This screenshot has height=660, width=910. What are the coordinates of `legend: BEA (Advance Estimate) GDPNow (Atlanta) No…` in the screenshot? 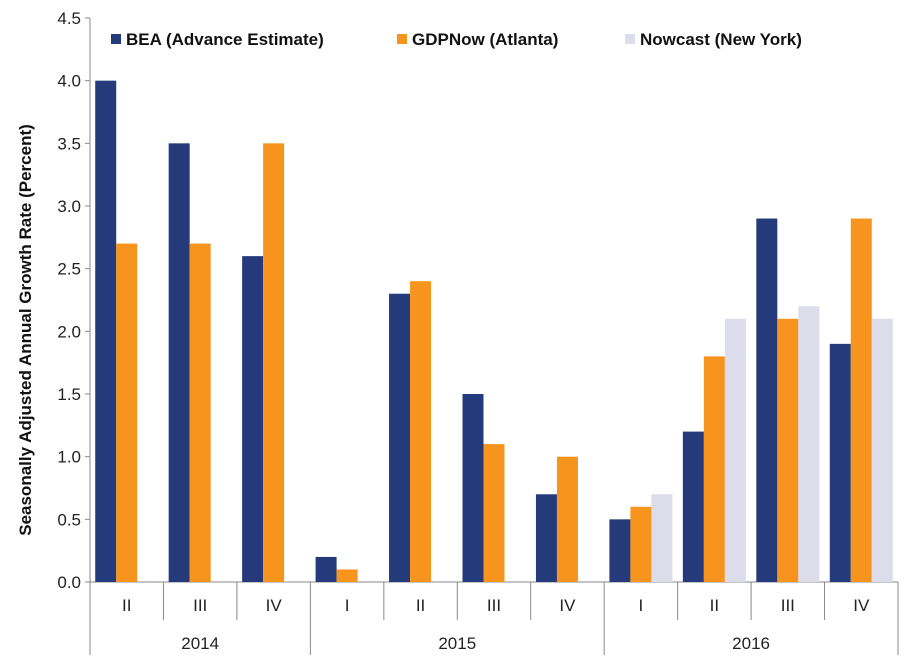 It's located at (456, 39).